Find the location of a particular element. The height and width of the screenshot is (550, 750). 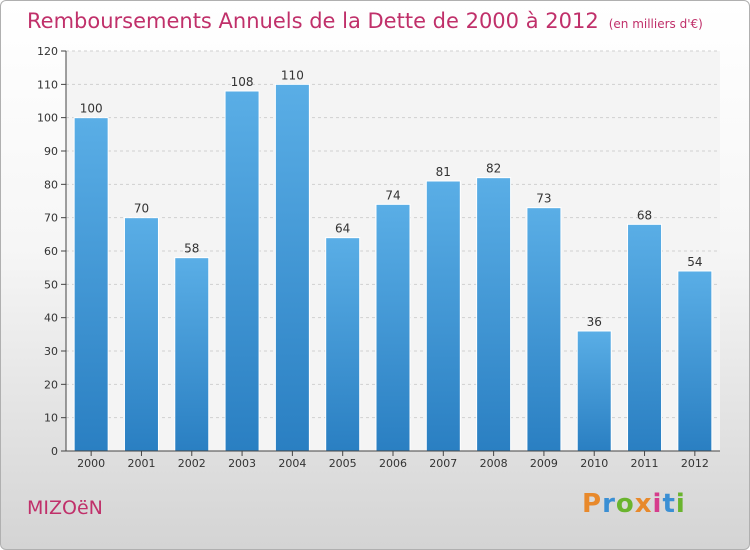

x-tick-label: 2012 is located at coordinates (695, 463).